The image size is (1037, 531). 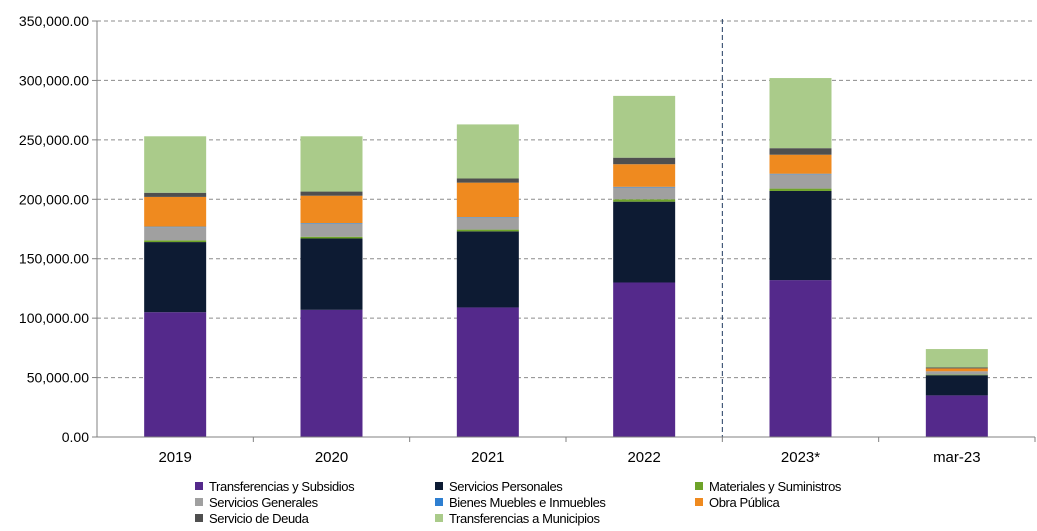 What do you see at coordinates (331, 457) in the screenshot?
I see `x-category-label: 2020` at bounding box center [331, 457].